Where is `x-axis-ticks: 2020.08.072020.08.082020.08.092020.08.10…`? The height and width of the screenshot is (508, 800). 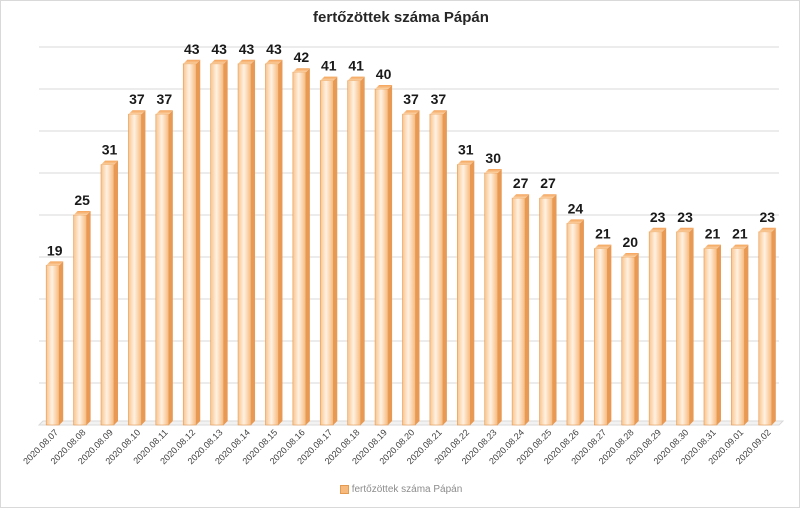 x-axis-ticks: 2020.08.072020.08.082020.08.092020.08.10… is located at coordinates (397, 446).